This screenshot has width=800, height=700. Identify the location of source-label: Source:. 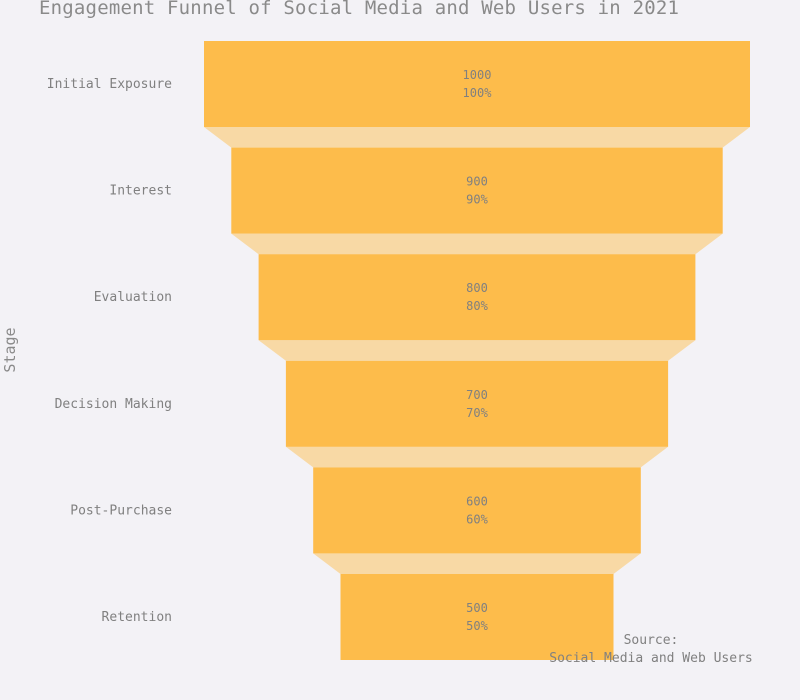
(651, 640).